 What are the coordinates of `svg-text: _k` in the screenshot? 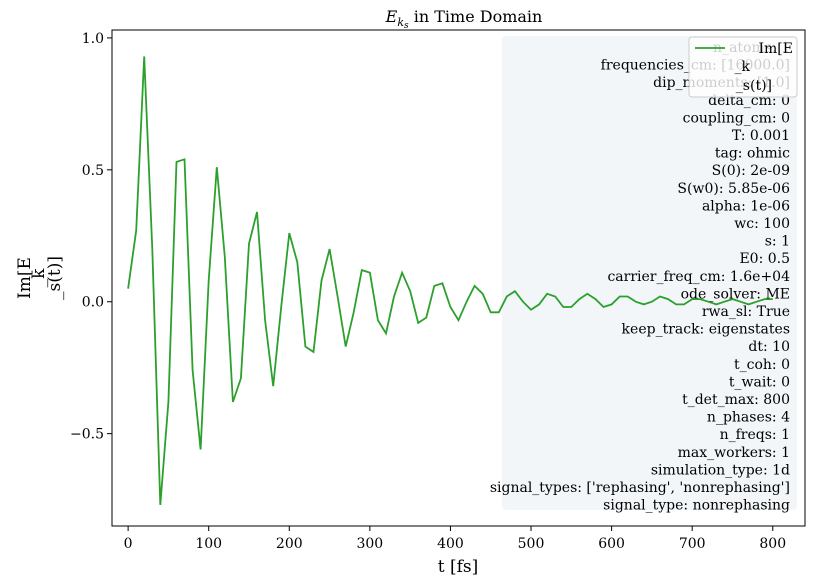 It's located at (39, 278).